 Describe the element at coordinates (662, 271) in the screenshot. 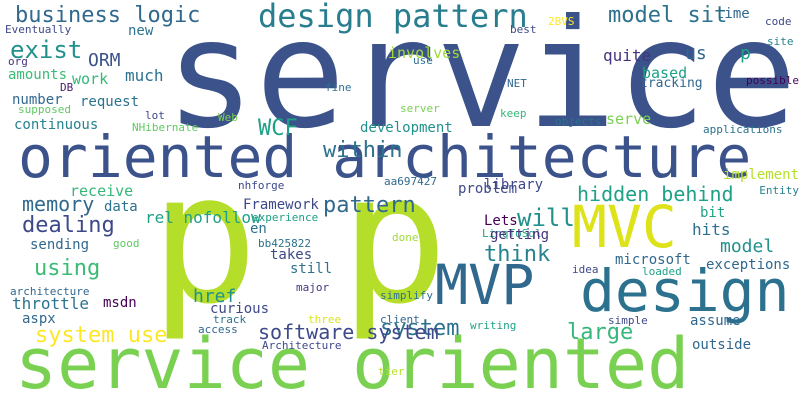

I see `cloud-word: loaded` at that location.